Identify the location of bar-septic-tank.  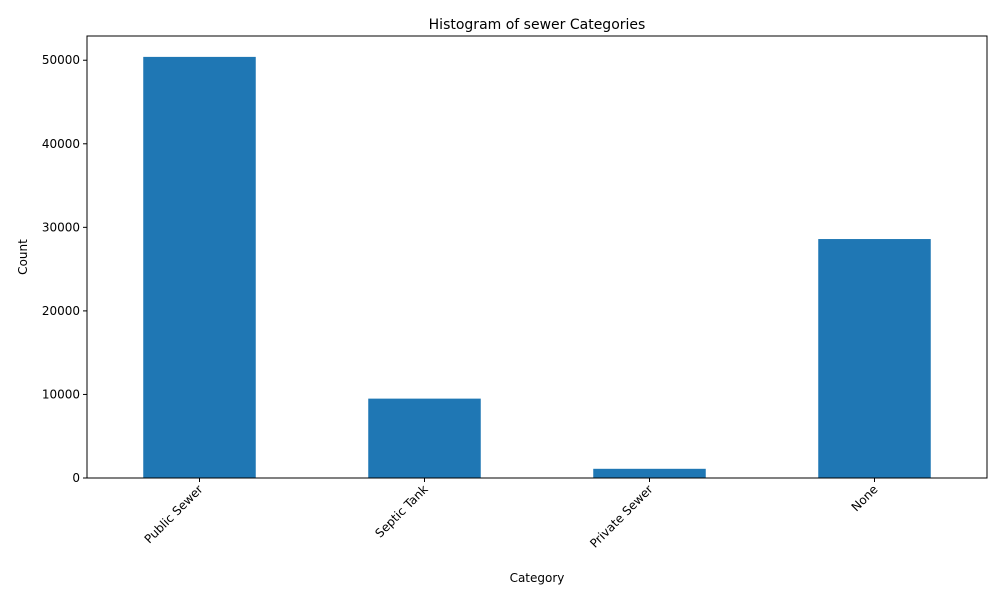
(424, 438).